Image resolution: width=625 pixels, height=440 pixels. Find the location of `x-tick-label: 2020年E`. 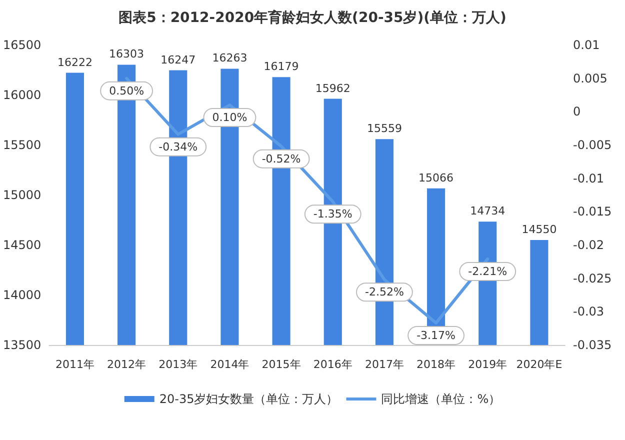

x-tick-label: 2020年E is located at coordinates (539, 364).